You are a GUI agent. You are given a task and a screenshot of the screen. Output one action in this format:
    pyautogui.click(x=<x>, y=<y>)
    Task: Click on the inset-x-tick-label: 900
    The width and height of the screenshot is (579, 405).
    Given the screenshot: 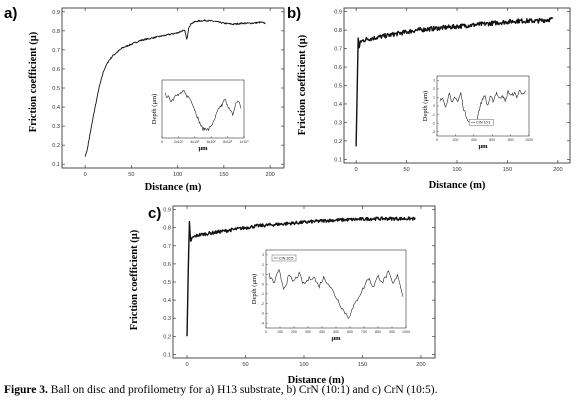 What is the action you would take?
    pyautogui.click(x=392, y=332)
    